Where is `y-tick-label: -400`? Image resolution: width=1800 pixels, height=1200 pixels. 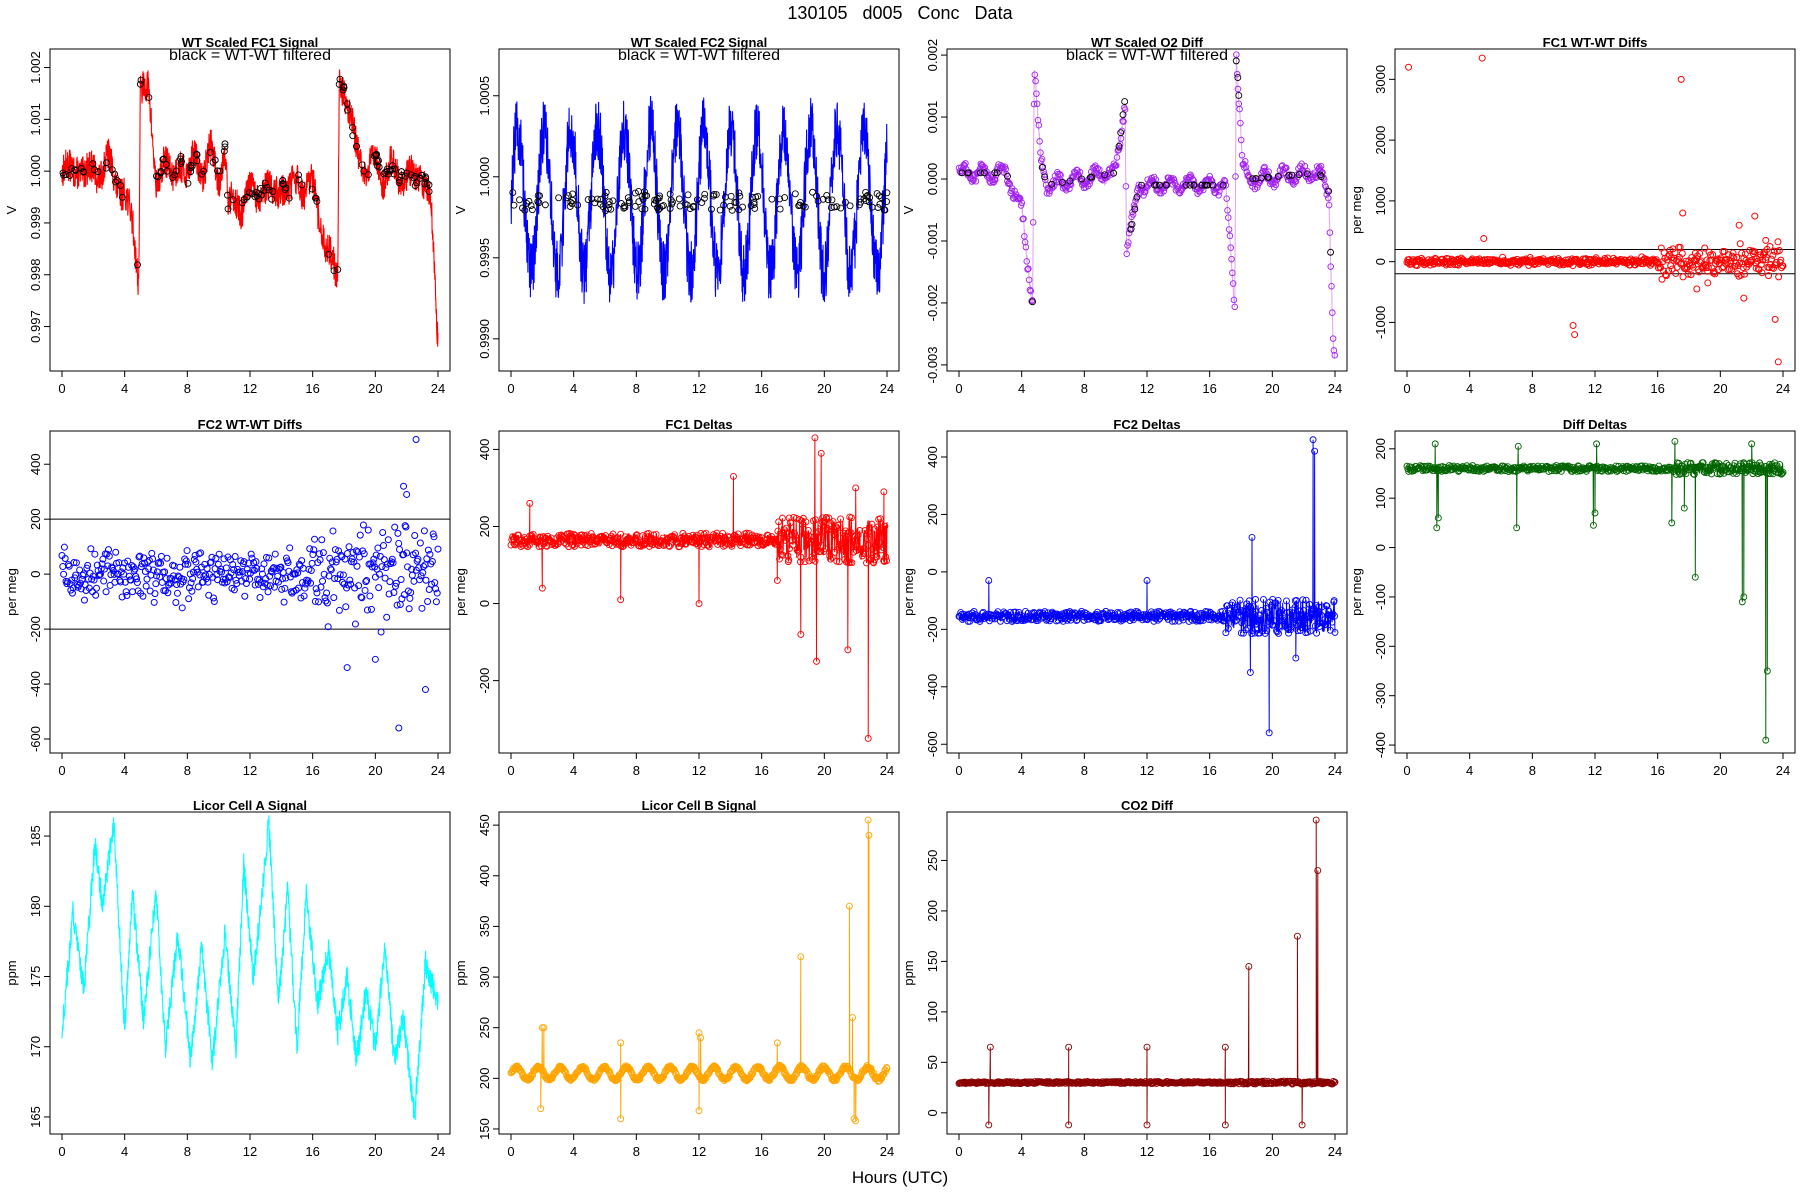
y-tick-label: -400 is located at coordinates (35, 684).